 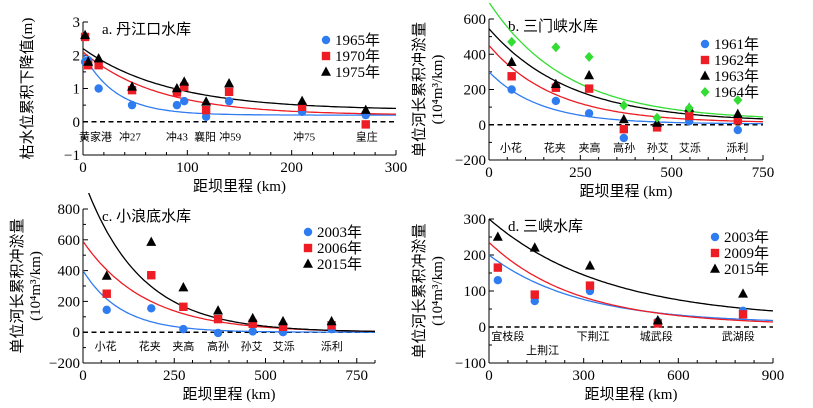 I want to click on station-label: 襄阳, so click(x=205, y=137).